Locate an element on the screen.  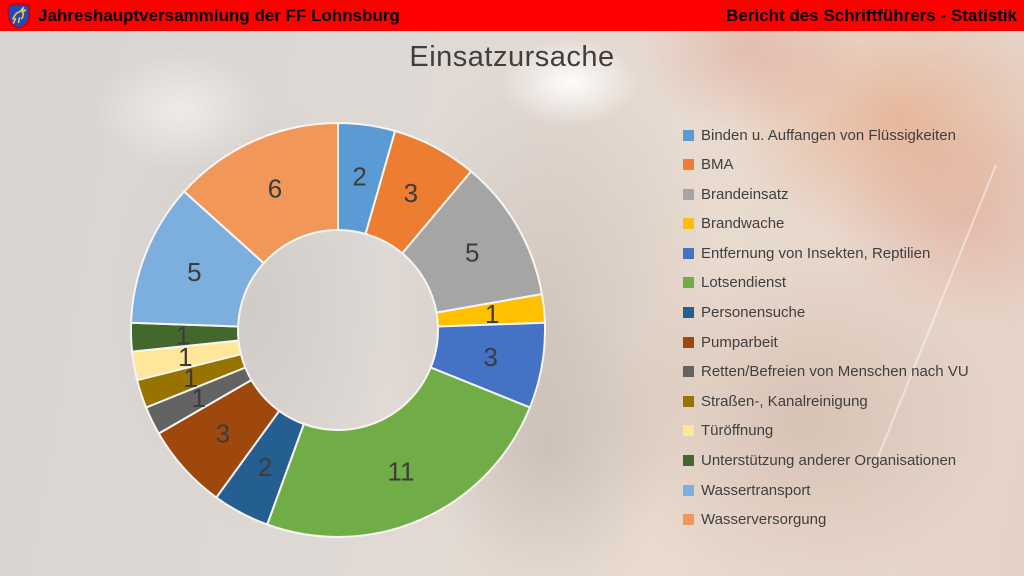
legend-item-1: BMA is located at coordinates (826, 165).